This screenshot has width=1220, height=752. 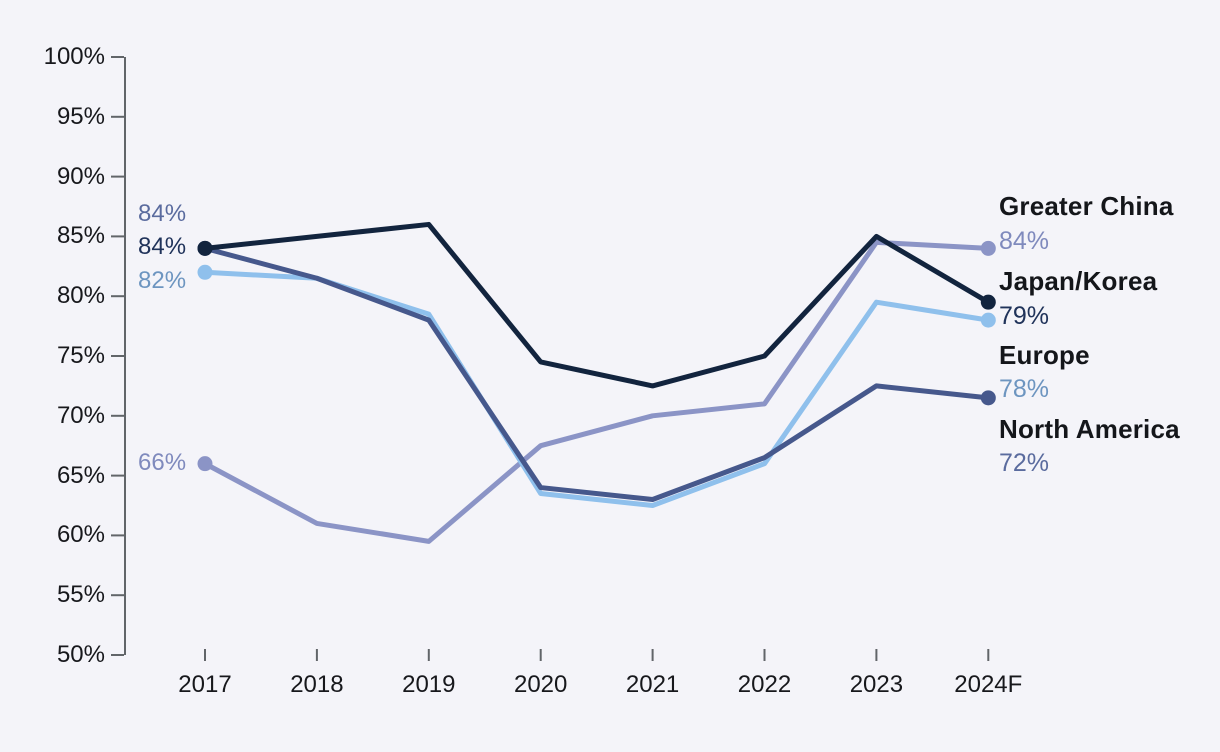 I want to click on series-start-dot-greater-china, so click(x=205, y=464).